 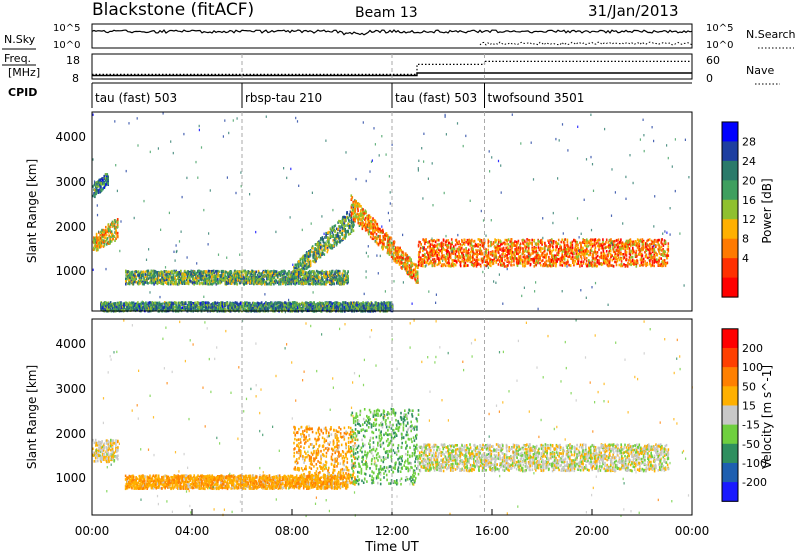 I want to click on nave-tick-high: 60, so click(x=713, y=60).